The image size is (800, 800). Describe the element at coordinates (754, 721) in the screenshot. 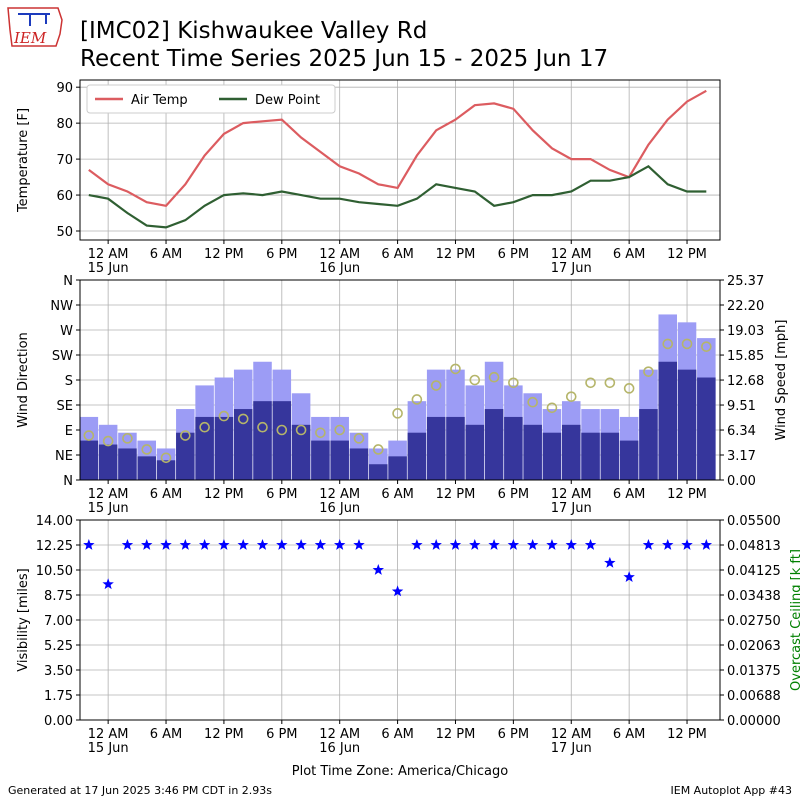

I see `y2-tick-label: 0.00000` at that location.